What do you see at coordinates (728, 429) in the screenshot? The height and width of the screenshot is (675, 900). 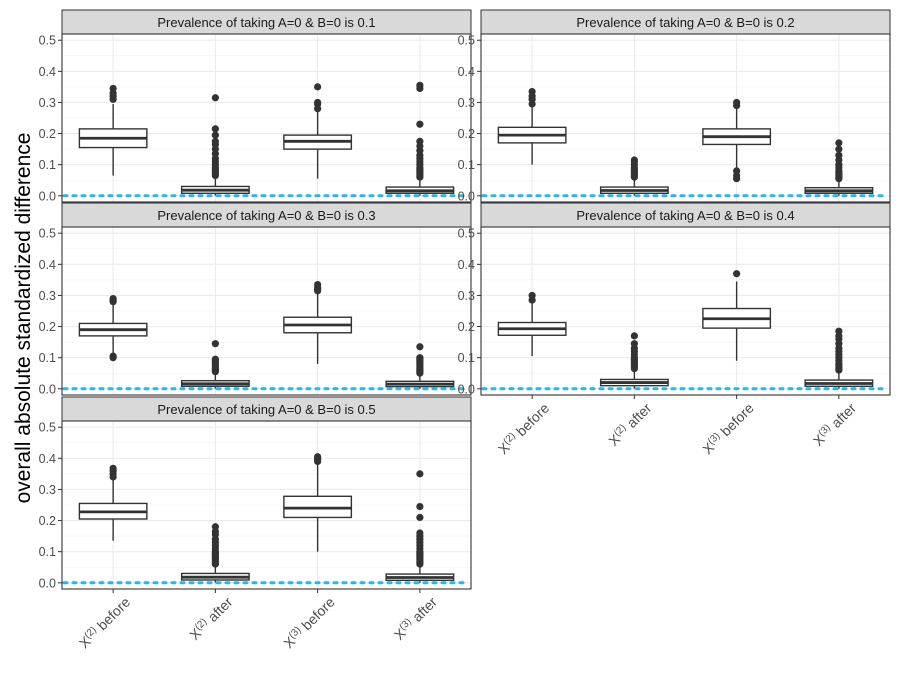 I see `x-tick-label: X(3) before` at bounding box center [728, 429].